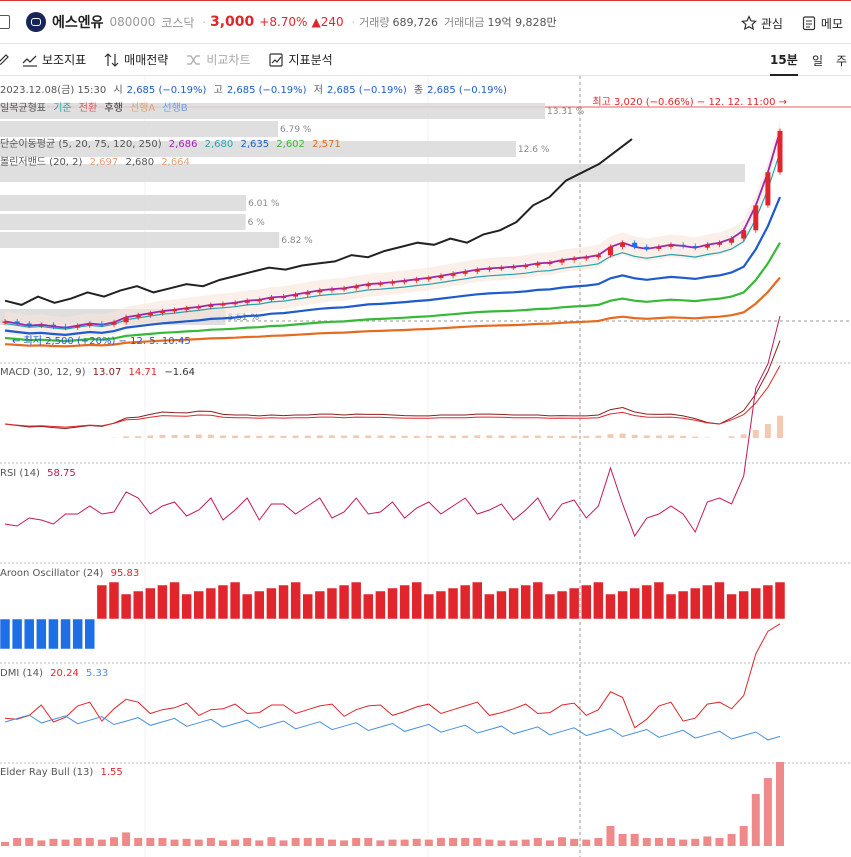  What do you see at coordinates (97, 160) in the screenshot?
I see `bollinger-legend: 볼린저밴드 (20, 2) 2,697 2,680 2,664` at bounding box center [97, 160].